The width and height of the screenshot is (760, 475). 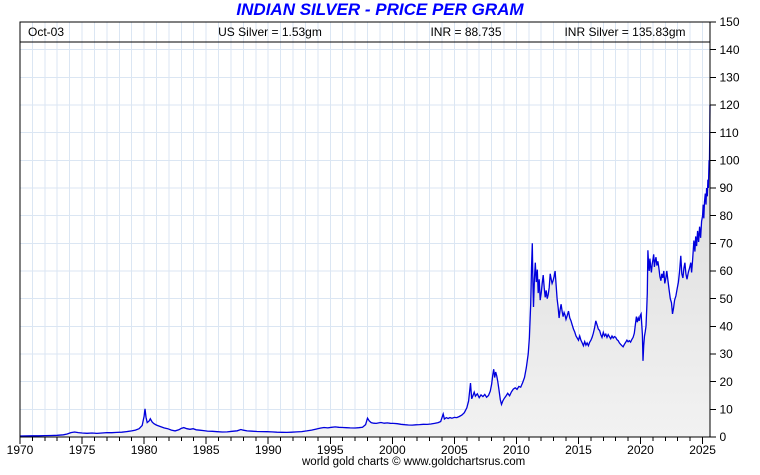 What do you see at coordinates (727, 299) in the screenshot?
I see `y-axis-label: 50` at bounding box center [727, 299].